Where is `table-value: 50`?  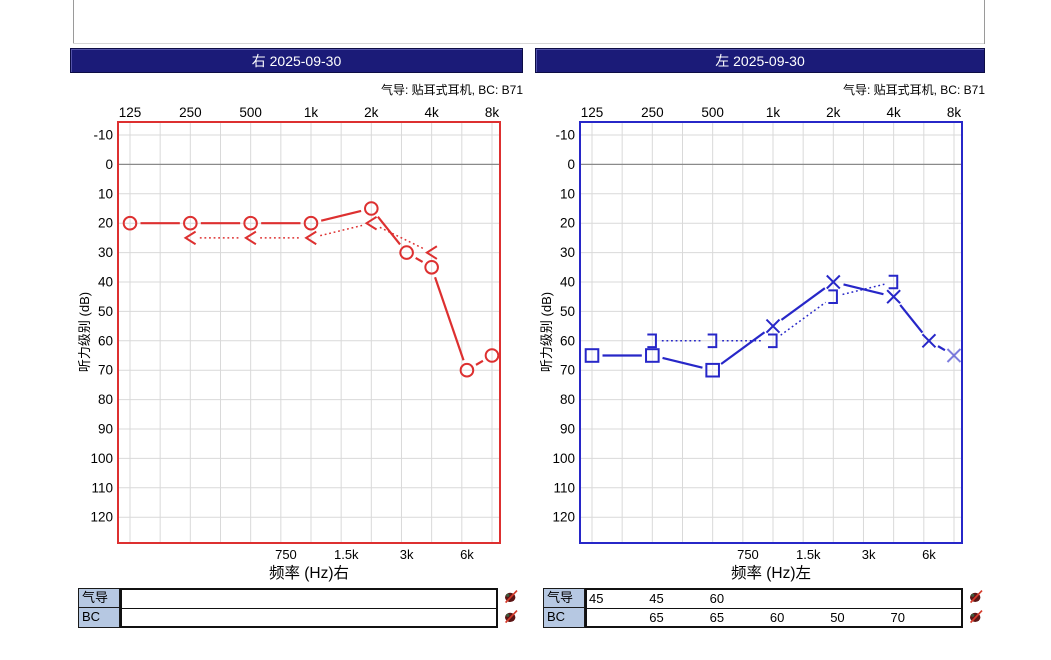 table-value: 50 is located at coordinates (837, 617).